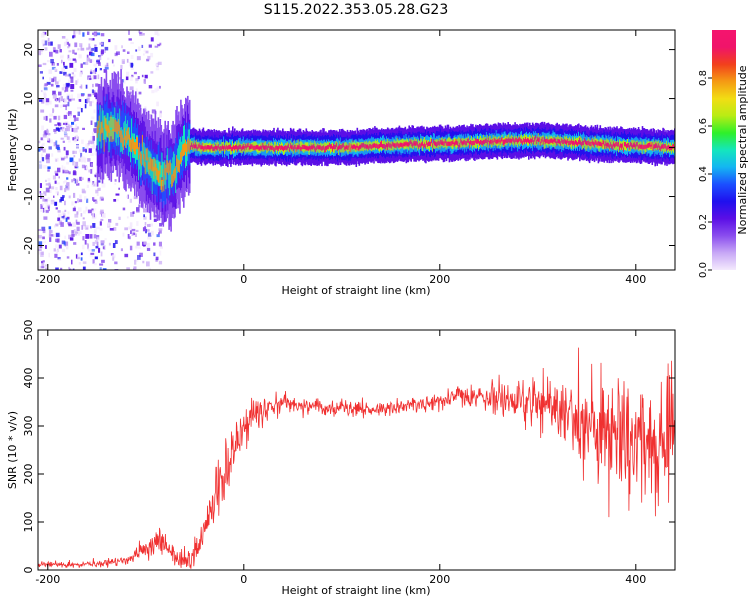 Image resolution: width=750 pixels, height=600 pixels. Describe the element at coordinates (439, 579) in the screenshot. I see `snr-xtick-label: 200` at that location.